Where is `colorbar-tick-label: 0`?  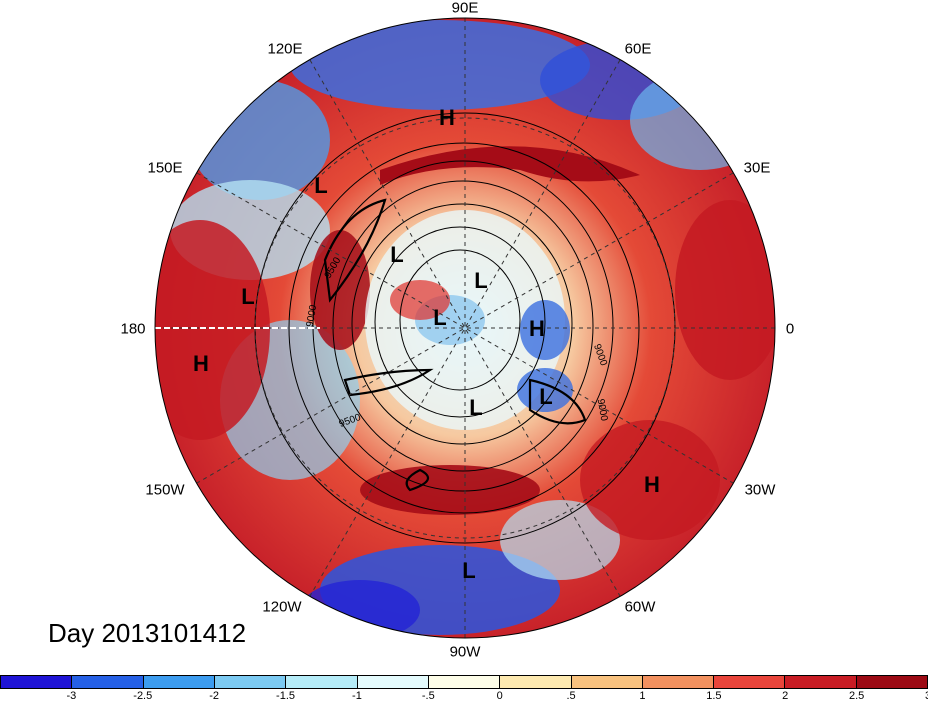 colorbar-tick-label: 0 is located at coordinates (499, 696).